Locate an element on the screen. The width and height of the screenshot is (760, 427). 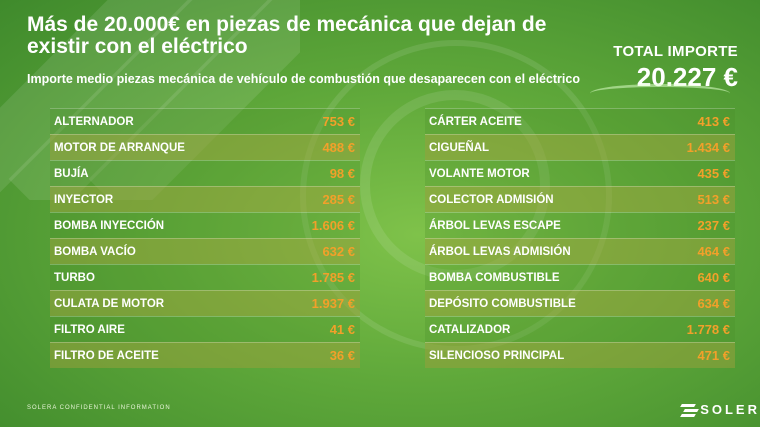
table-row: CATALIZADOR 1.778 € is located at coordinates (580, 329).